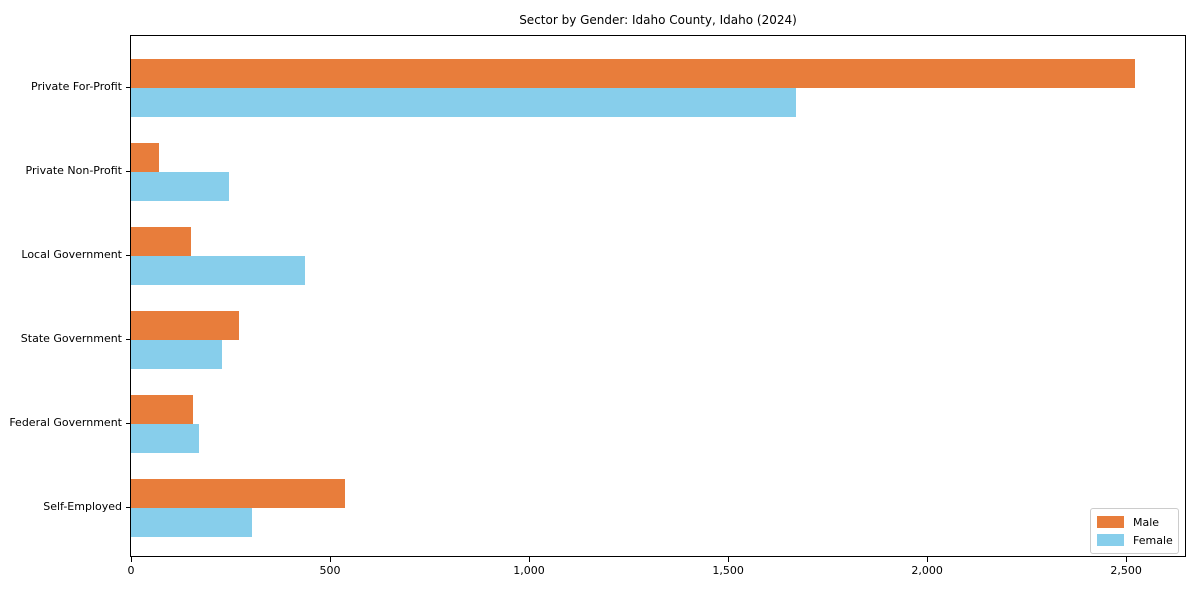  I want to click on x-tick-label: 2,500, so click(1126, 570).